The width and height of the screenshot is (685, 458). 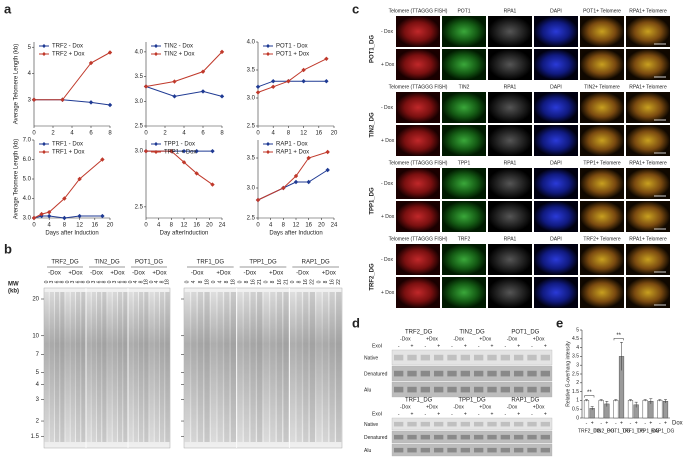 I want to click on row-label: Alu, so click(x=367, y=451).